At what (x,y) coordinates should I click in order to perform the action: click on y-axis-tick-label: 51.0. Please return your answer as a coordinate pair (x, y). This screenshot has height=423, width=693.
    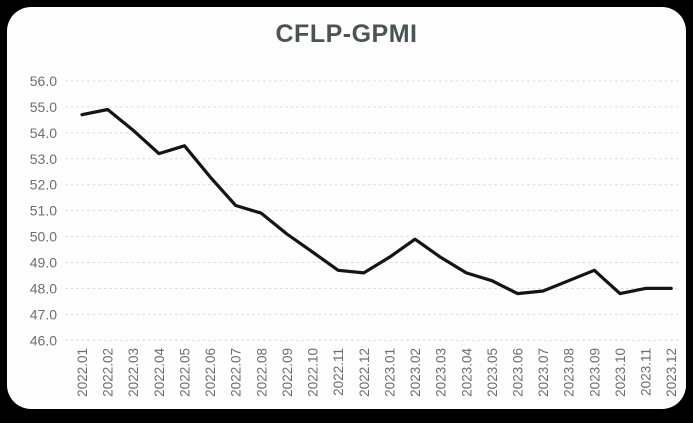
    Looking at the image, I should click on (43, 211).